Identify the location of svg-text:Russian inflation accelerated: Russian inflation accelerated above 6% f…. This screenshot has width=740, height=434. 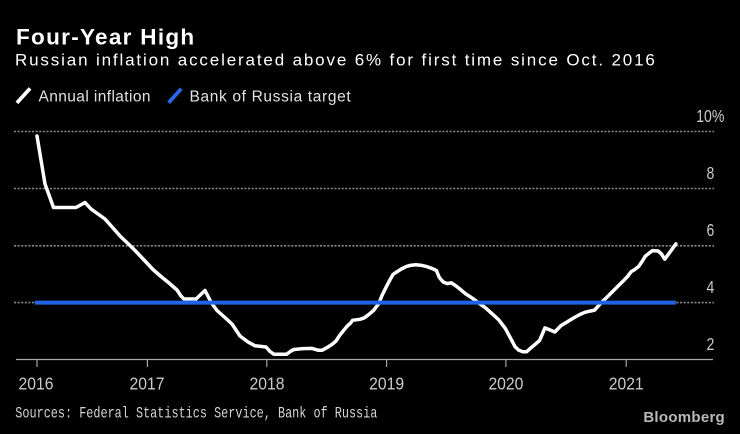
(336, 60).